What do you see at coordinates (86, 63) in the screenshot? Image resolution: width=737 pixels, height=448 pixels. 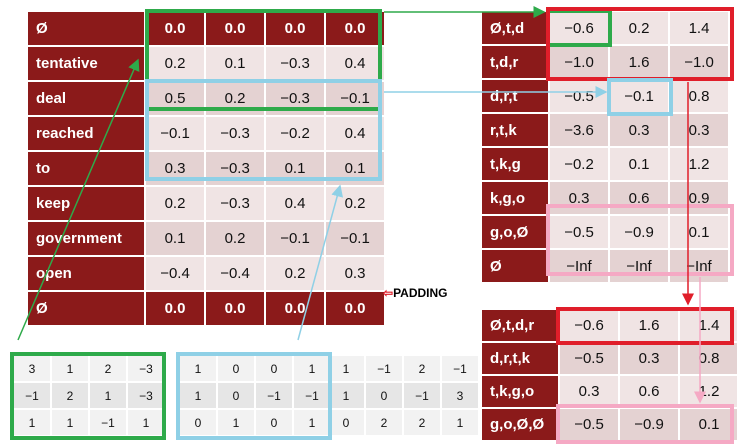 I see `row-label: tentative` at bounding box center [86, 63].